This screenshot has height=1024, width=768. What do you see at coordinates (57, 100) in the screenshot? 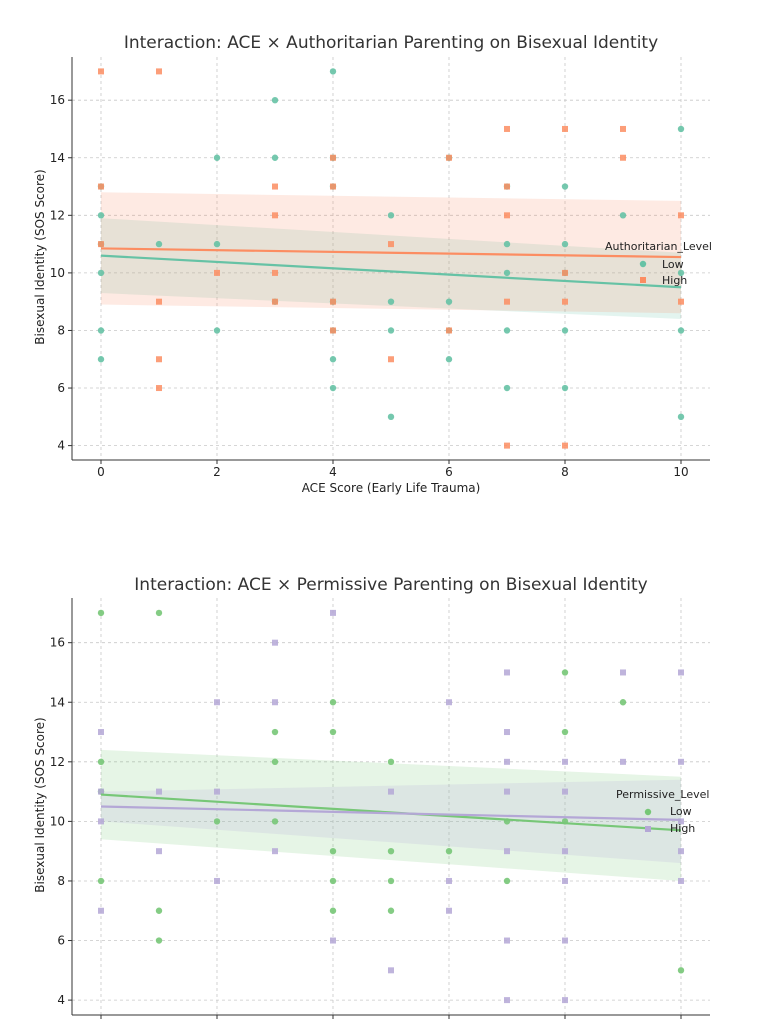
I see `y-tick-label: 16` at bounding box center [57, 100].